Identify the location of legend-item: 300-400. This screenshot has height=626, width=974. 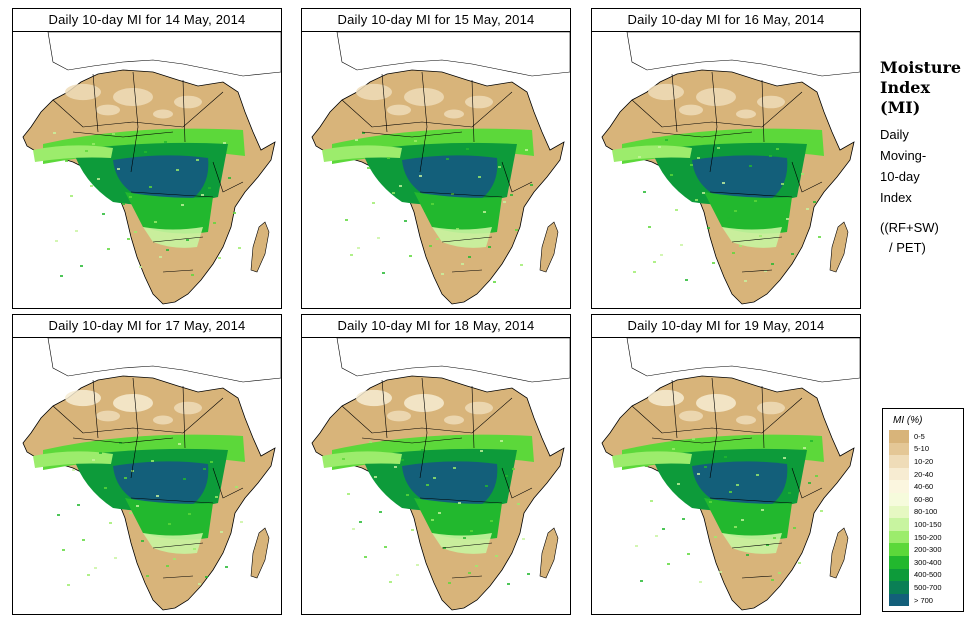
(923, 562).